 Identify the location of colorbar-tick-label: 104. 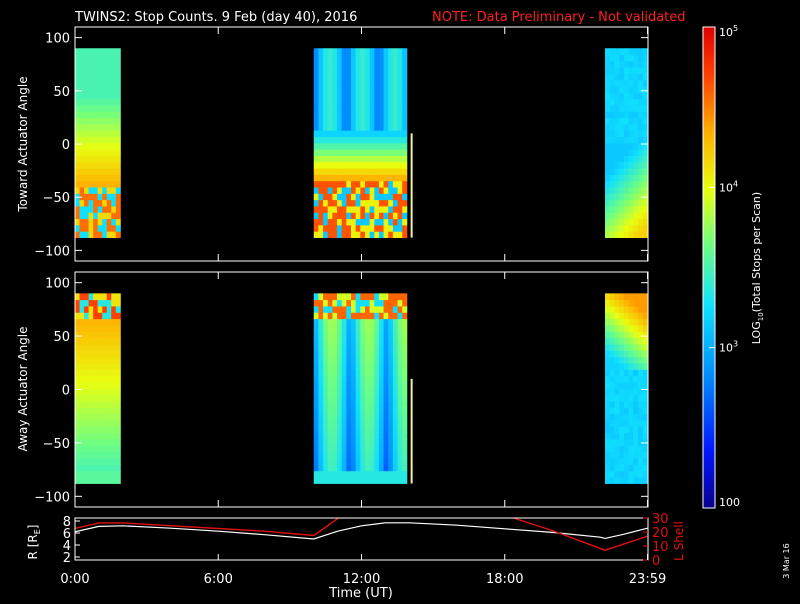
(728, 186).